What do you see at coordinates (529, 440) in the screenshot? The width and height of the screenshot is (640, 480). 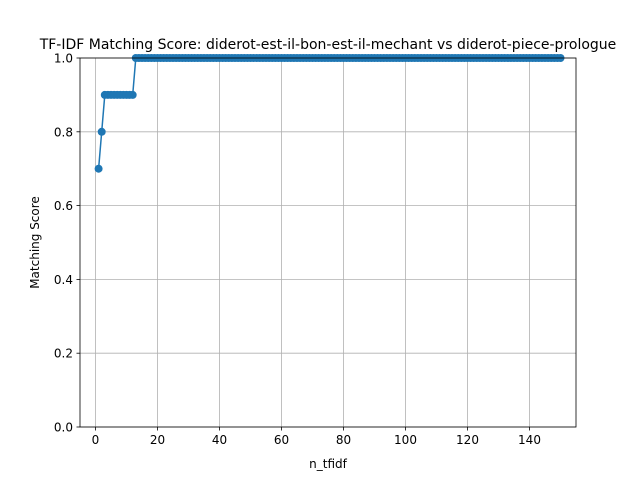 I see `x-tick-label: 140` at bounding box center [529, 440].